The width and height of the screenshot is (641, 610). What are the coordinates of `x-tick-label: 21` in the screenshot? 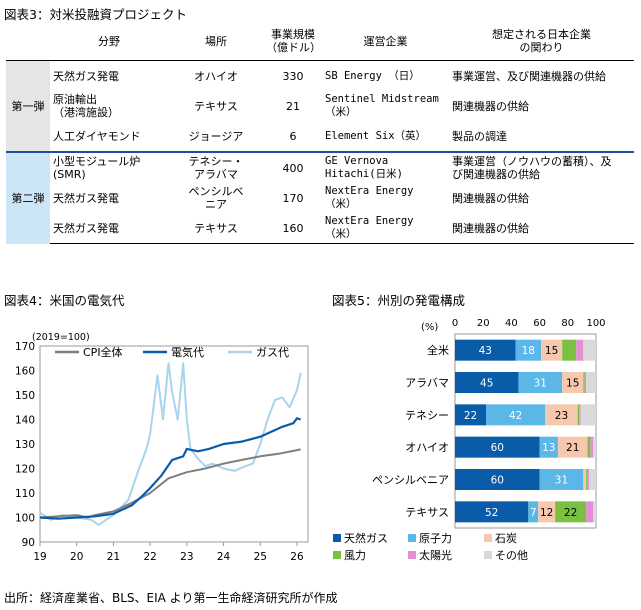 It's located at (113, 557).